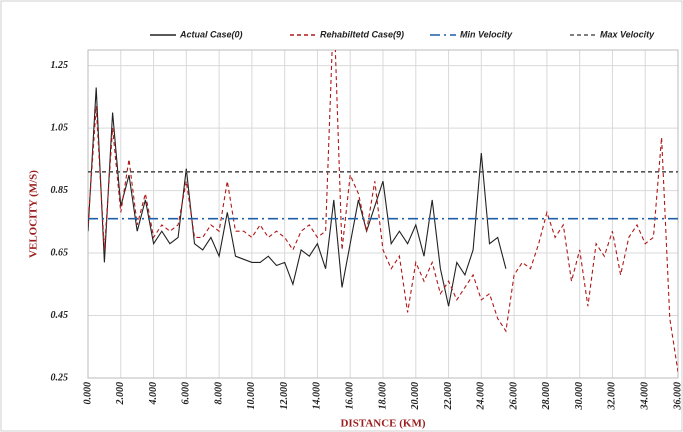  Describe the element at coordinates (486, 34) in the screenshot. I see `legend-label: Min Velocity` at that location.